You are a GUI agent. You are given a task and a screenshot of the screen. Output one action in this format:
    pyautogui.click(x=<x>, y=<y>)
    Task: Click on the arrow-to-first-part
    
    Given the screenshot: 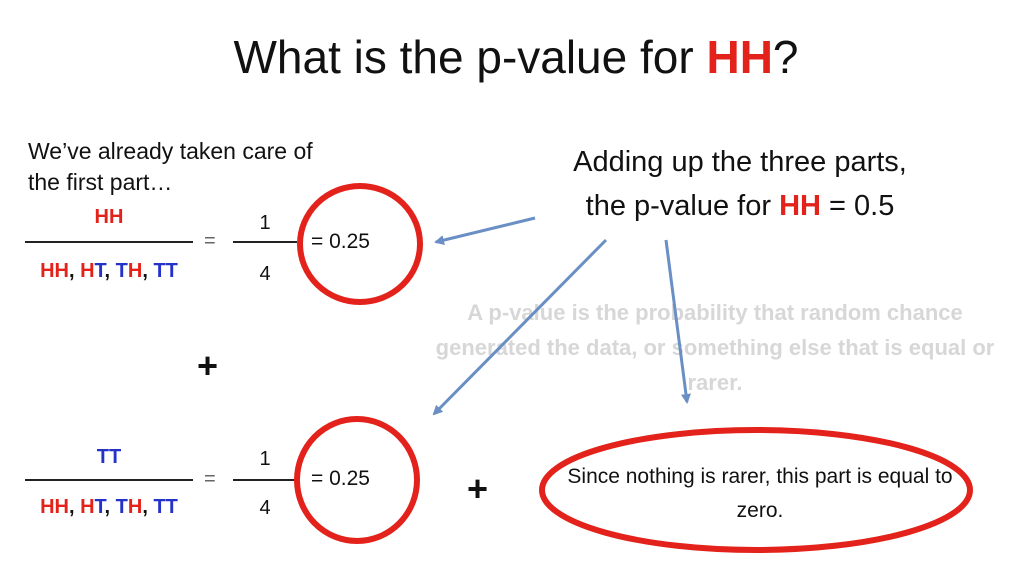 What is the action you would take?
    pyautogui.click(x=485, y=230)
    